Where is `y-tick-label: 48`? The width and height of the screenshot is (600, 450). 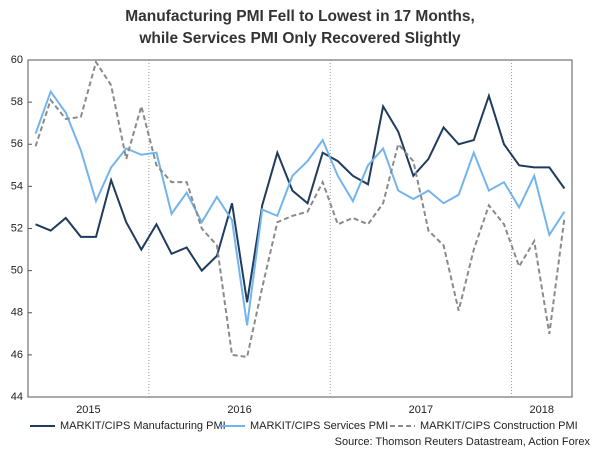 y-tick-label: 48 is located at coordinates (17, 313).